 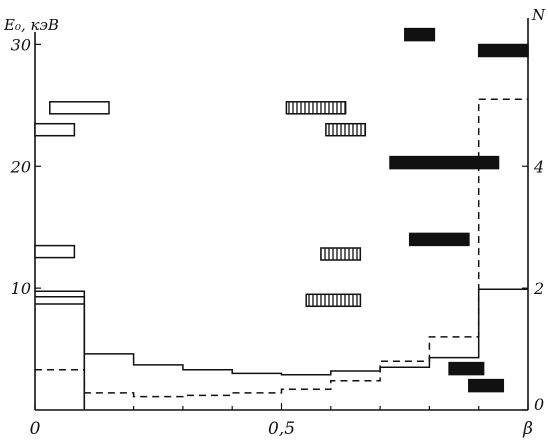 I want to click on left-tick-label-1: 20, so click(x=20, y=166).